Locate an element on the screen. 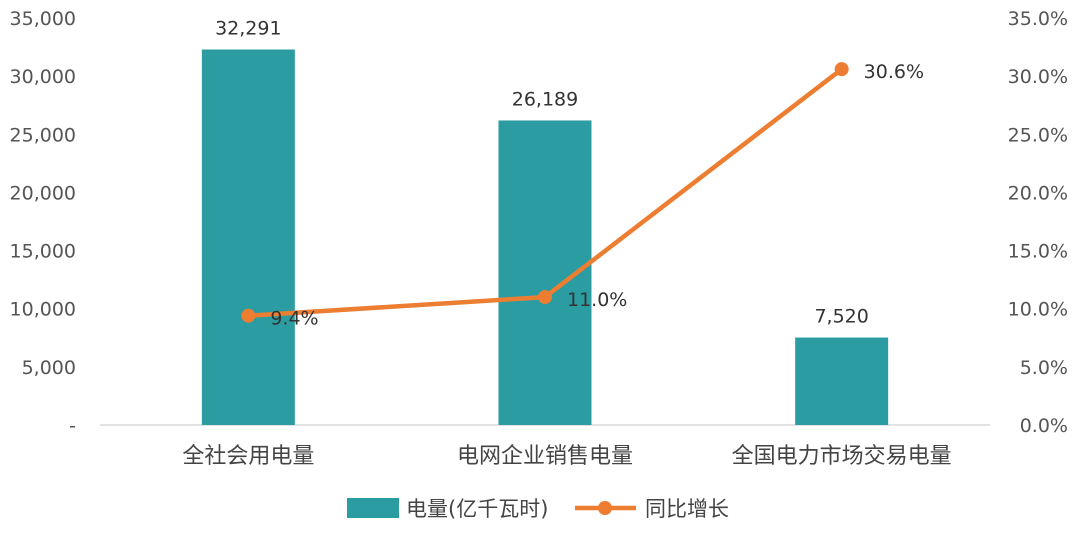 This screenshot has height=535, width=1080. line-data-label: 30.6% is located at coordinates (894, 72).